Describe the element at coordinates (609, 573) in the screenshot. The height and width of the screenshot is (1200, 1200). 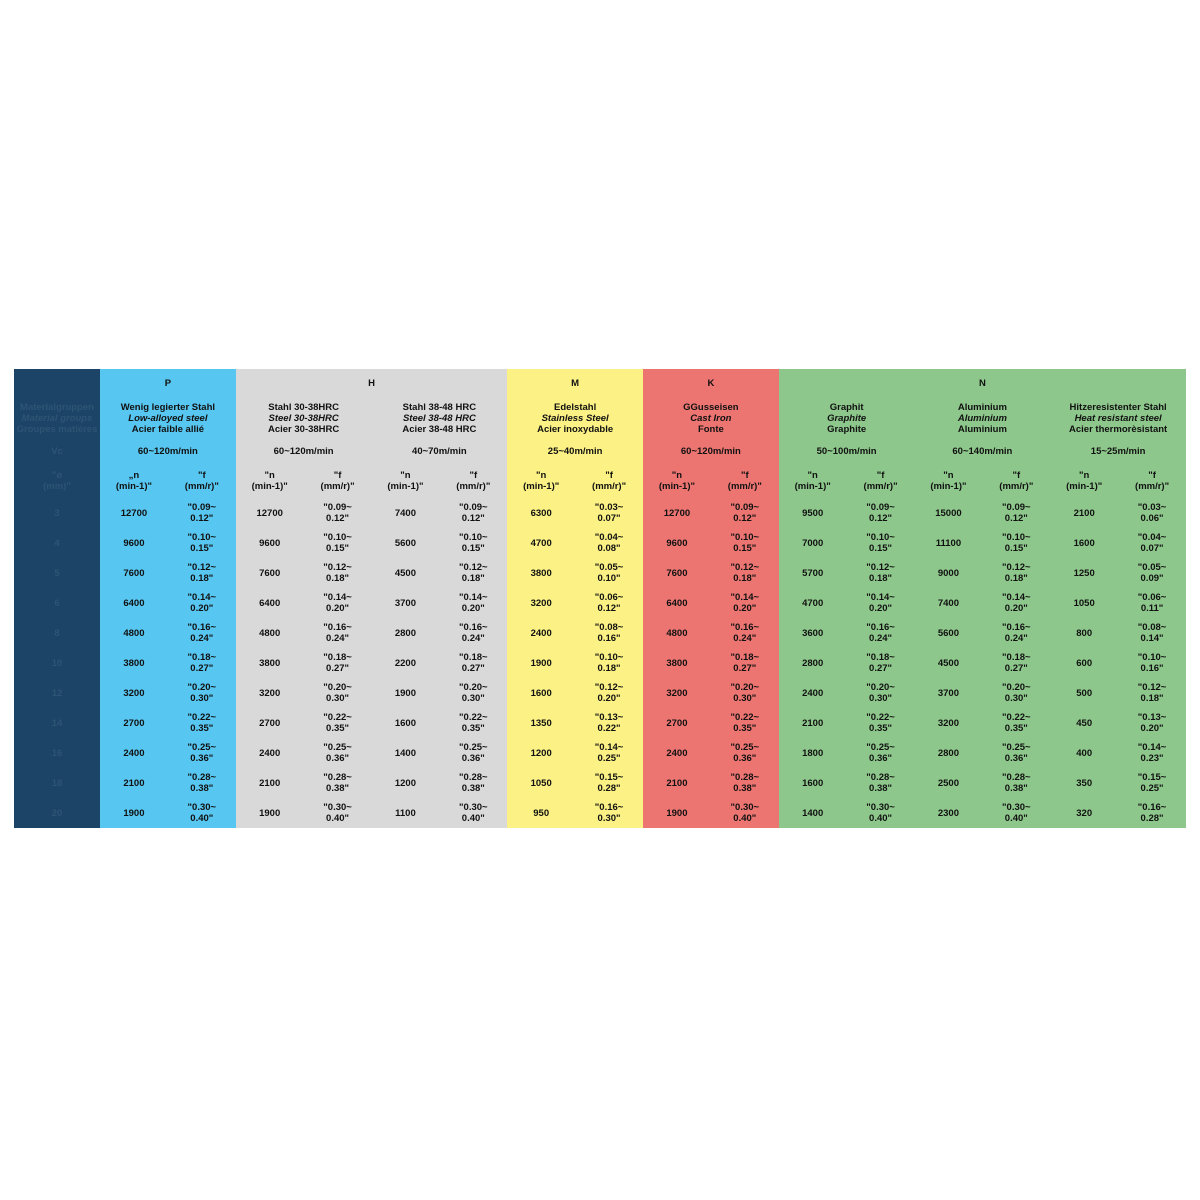
I see `feed-value: "0.05~ 0.10"` at that location.